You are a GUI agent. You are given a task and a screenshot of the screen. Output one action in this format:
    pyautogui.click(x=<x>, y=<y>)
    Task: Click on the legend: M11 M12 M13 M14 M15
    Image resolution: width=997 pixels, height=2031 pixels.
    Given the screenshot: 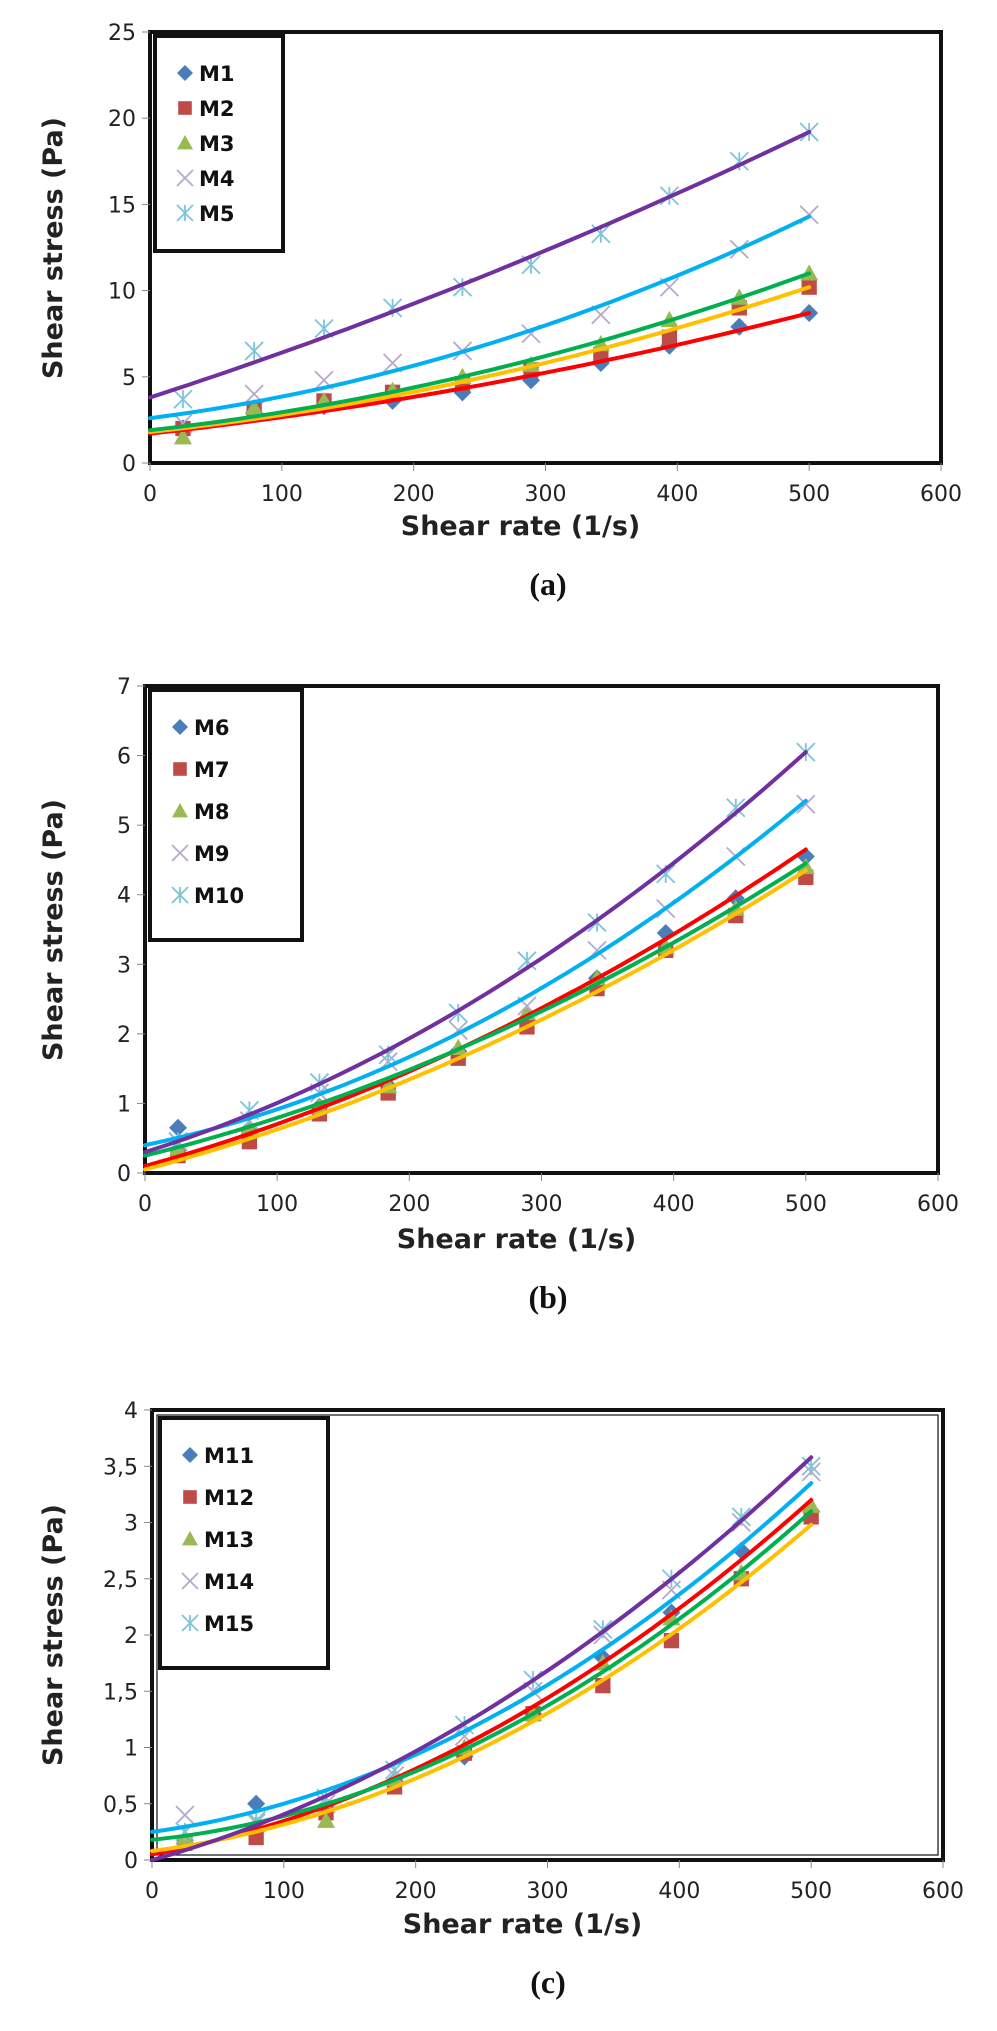 What is the action you would take?
    pyautogui.click(x=244, y=1543)
    